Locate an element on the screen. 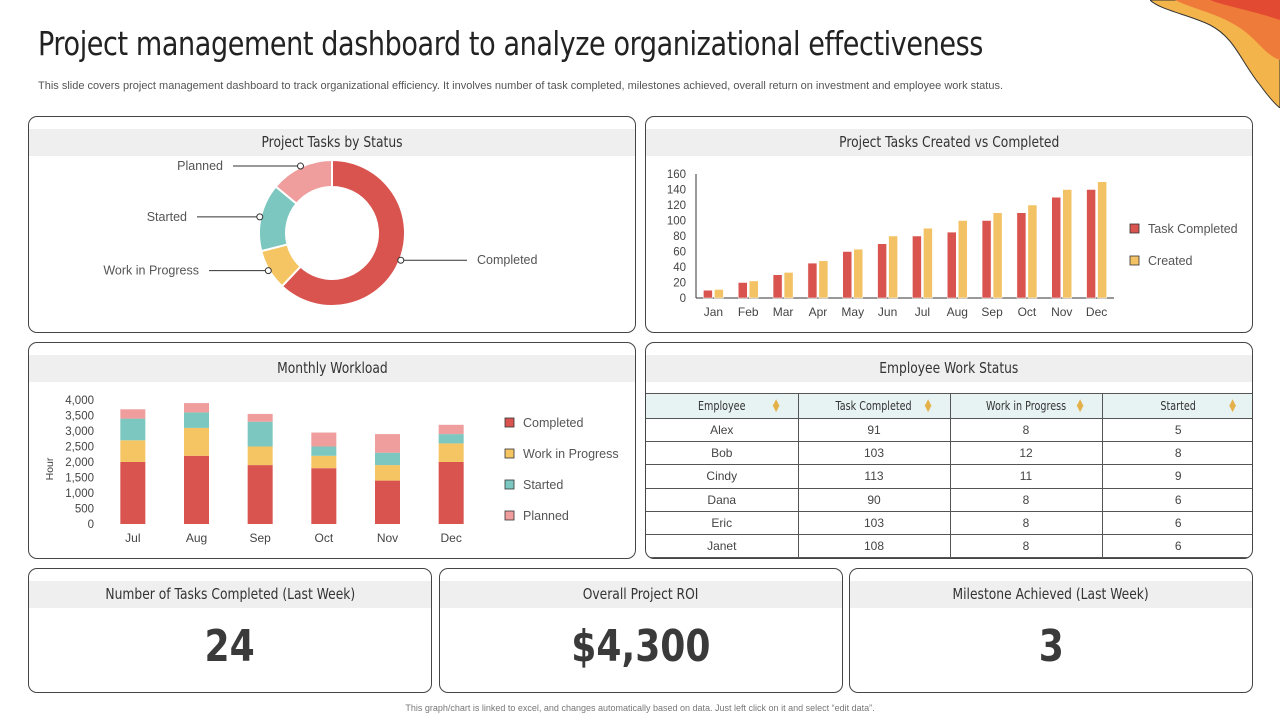 The height and width of the screenshot is (720, 1280). employee-panel-header: Employee Work Status is located at coordinates (949, 368).